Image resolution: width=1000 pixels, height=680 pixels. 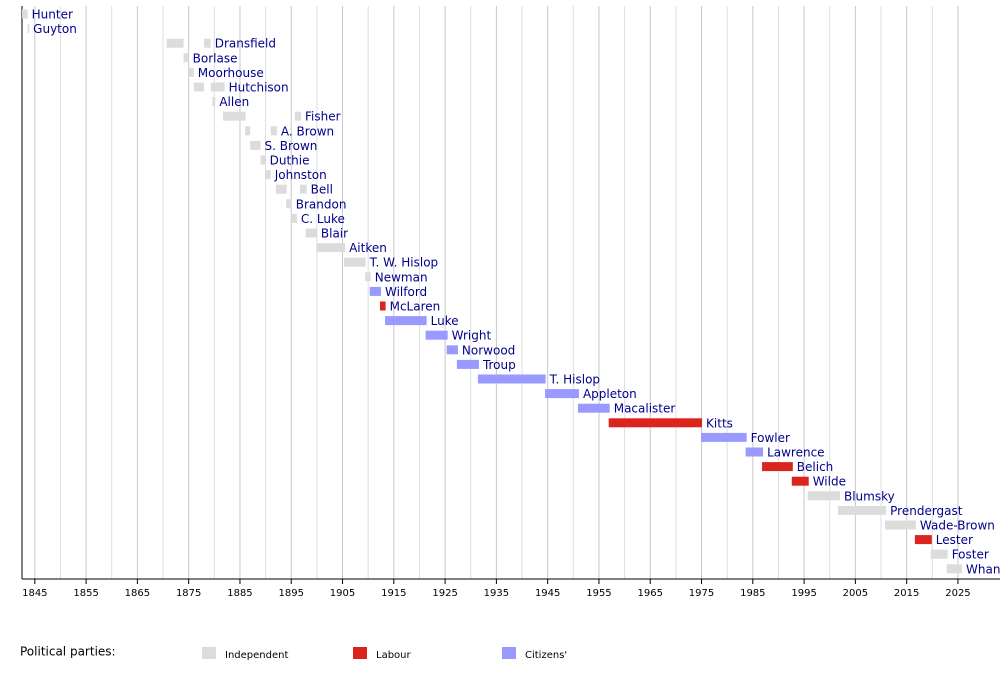 What do you see at coordinates (574, 380) in the screenshot?
I see `mayor-label: T. Hislop` at bounding box center [574, 380].